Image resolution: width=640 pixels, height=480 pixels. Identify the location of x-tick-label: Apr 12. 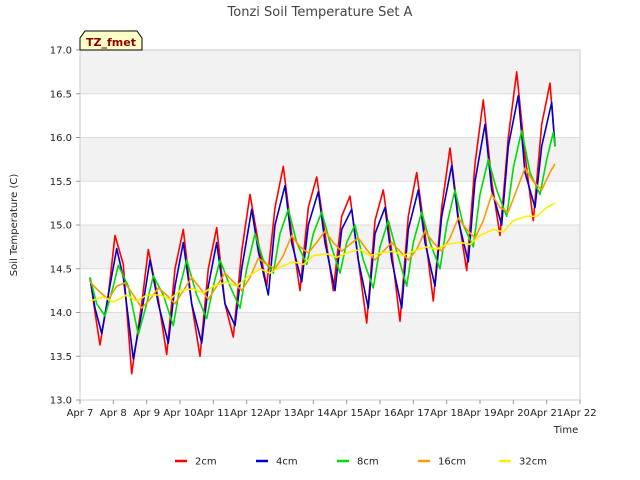
(246, 413).